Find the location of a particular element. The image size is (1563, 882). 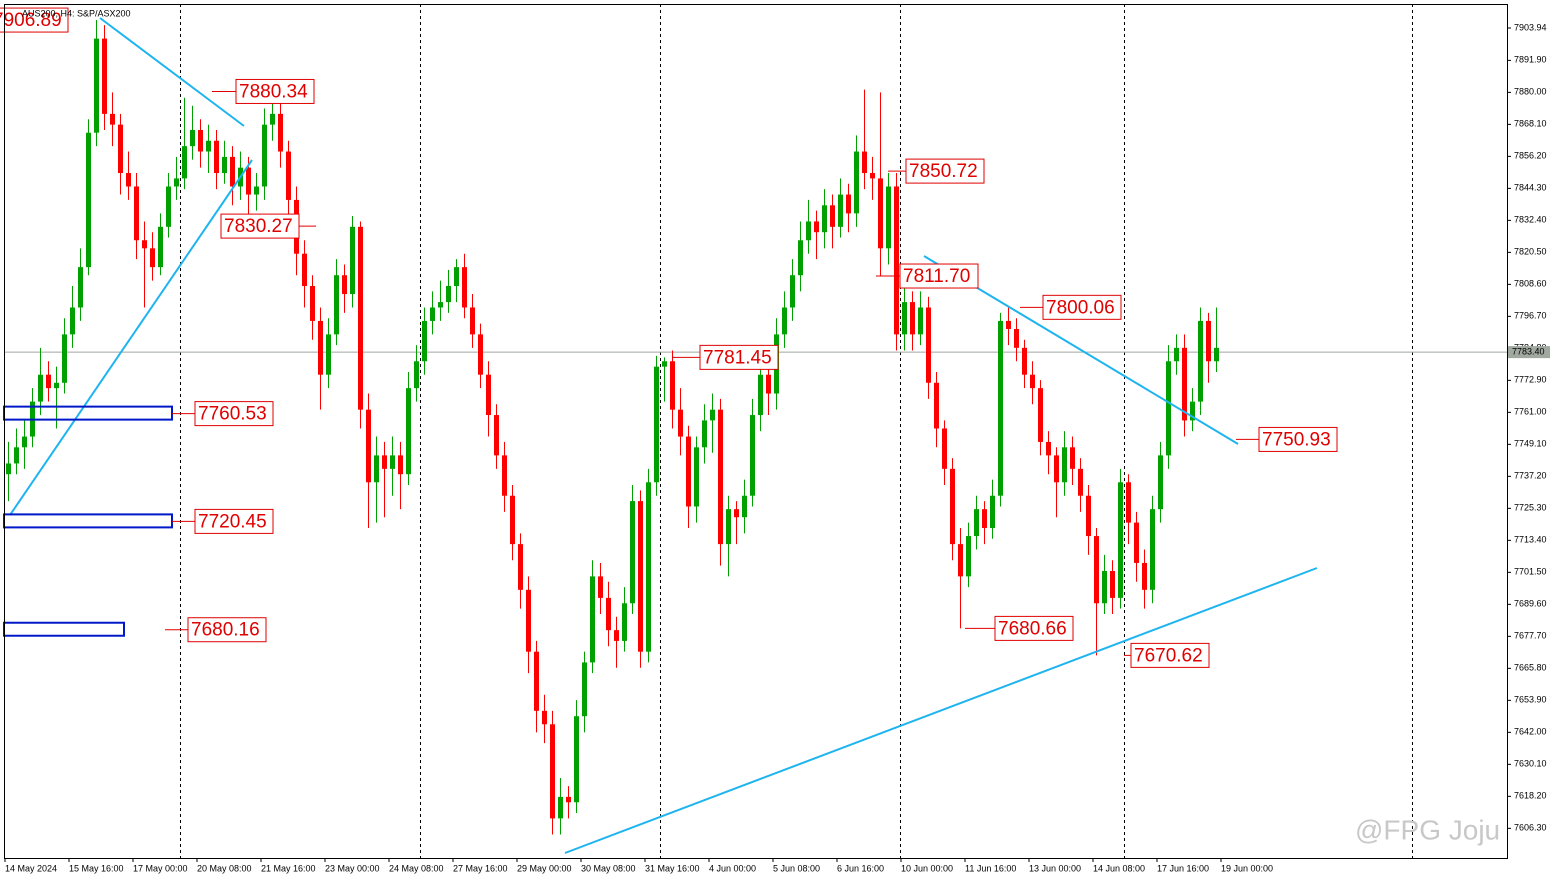

annotation-label: 7880.34 is located at coordinates (273, 91).